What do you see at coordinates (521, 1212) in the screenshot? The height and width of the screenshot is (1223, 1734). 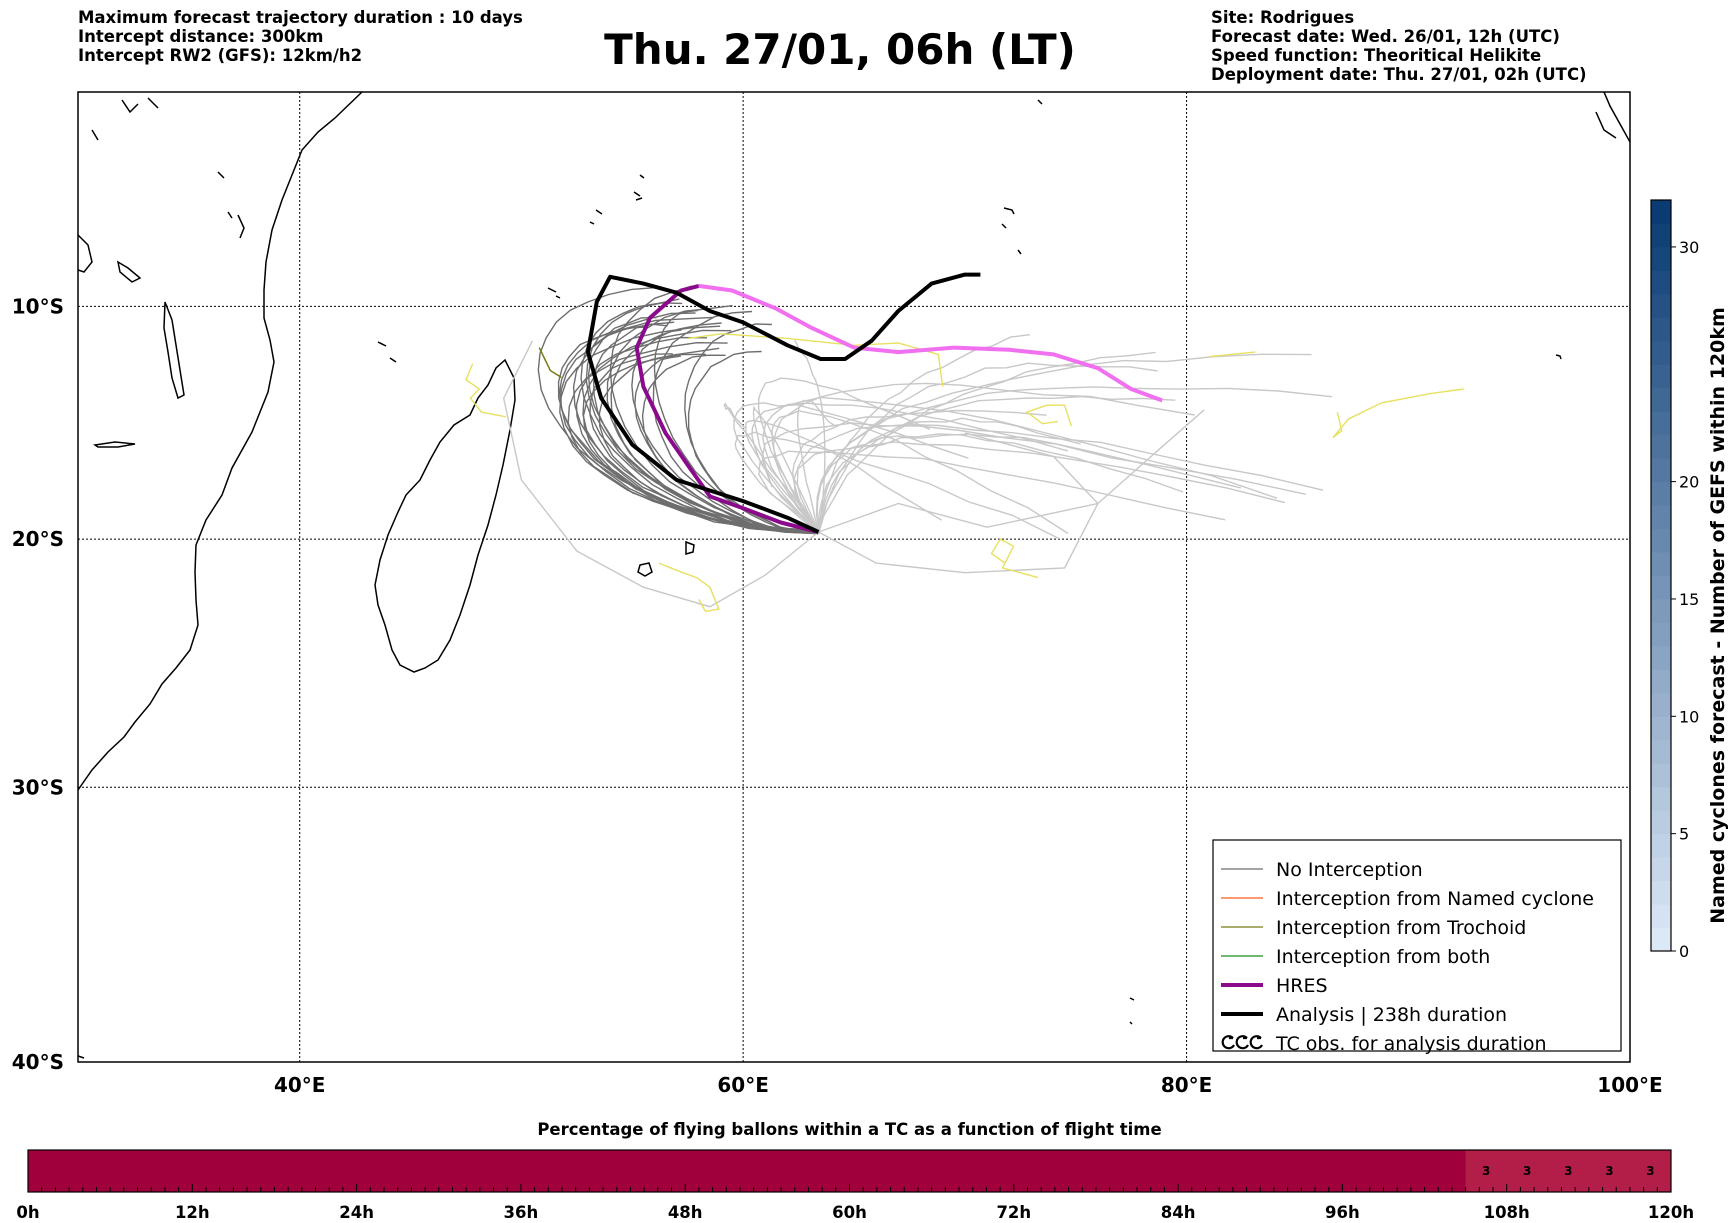 I see `flight-bar-tick-label: 36h` at bounding box center [521, 1212].